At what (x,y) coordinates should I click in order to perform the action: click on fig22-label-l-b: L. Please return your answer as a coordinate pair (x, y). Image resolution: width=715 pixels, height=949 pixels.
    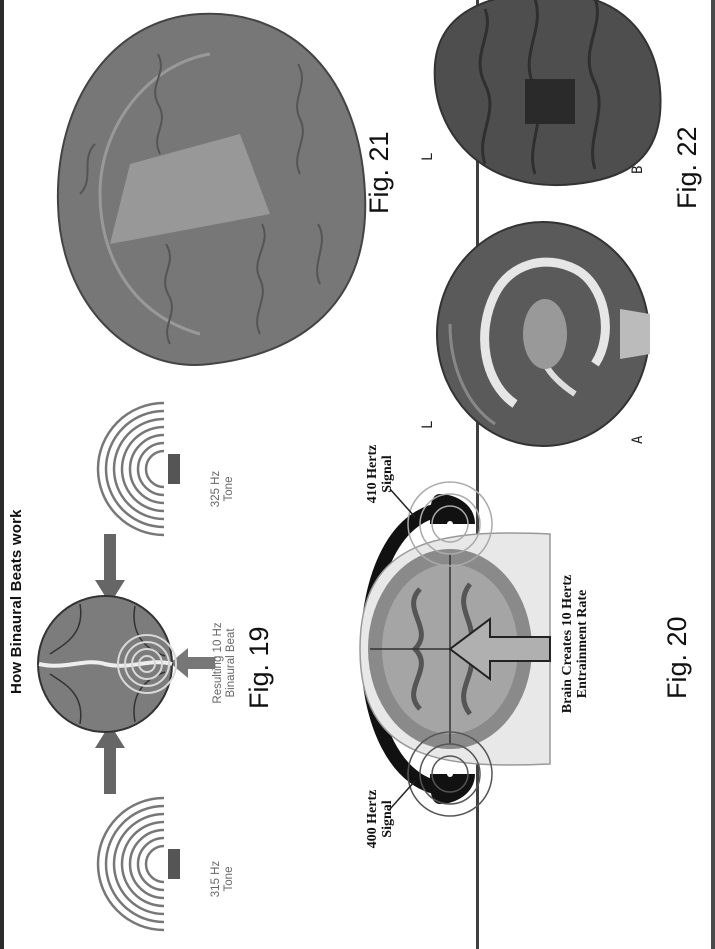
    Looking at the image, I should click on (428, 157).